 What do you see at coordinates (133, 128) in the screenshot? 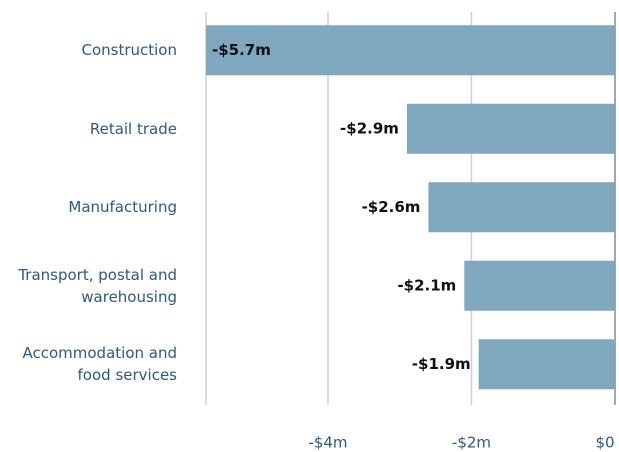
I see `category-label: Retail trade` at bounding box center [133, 128].